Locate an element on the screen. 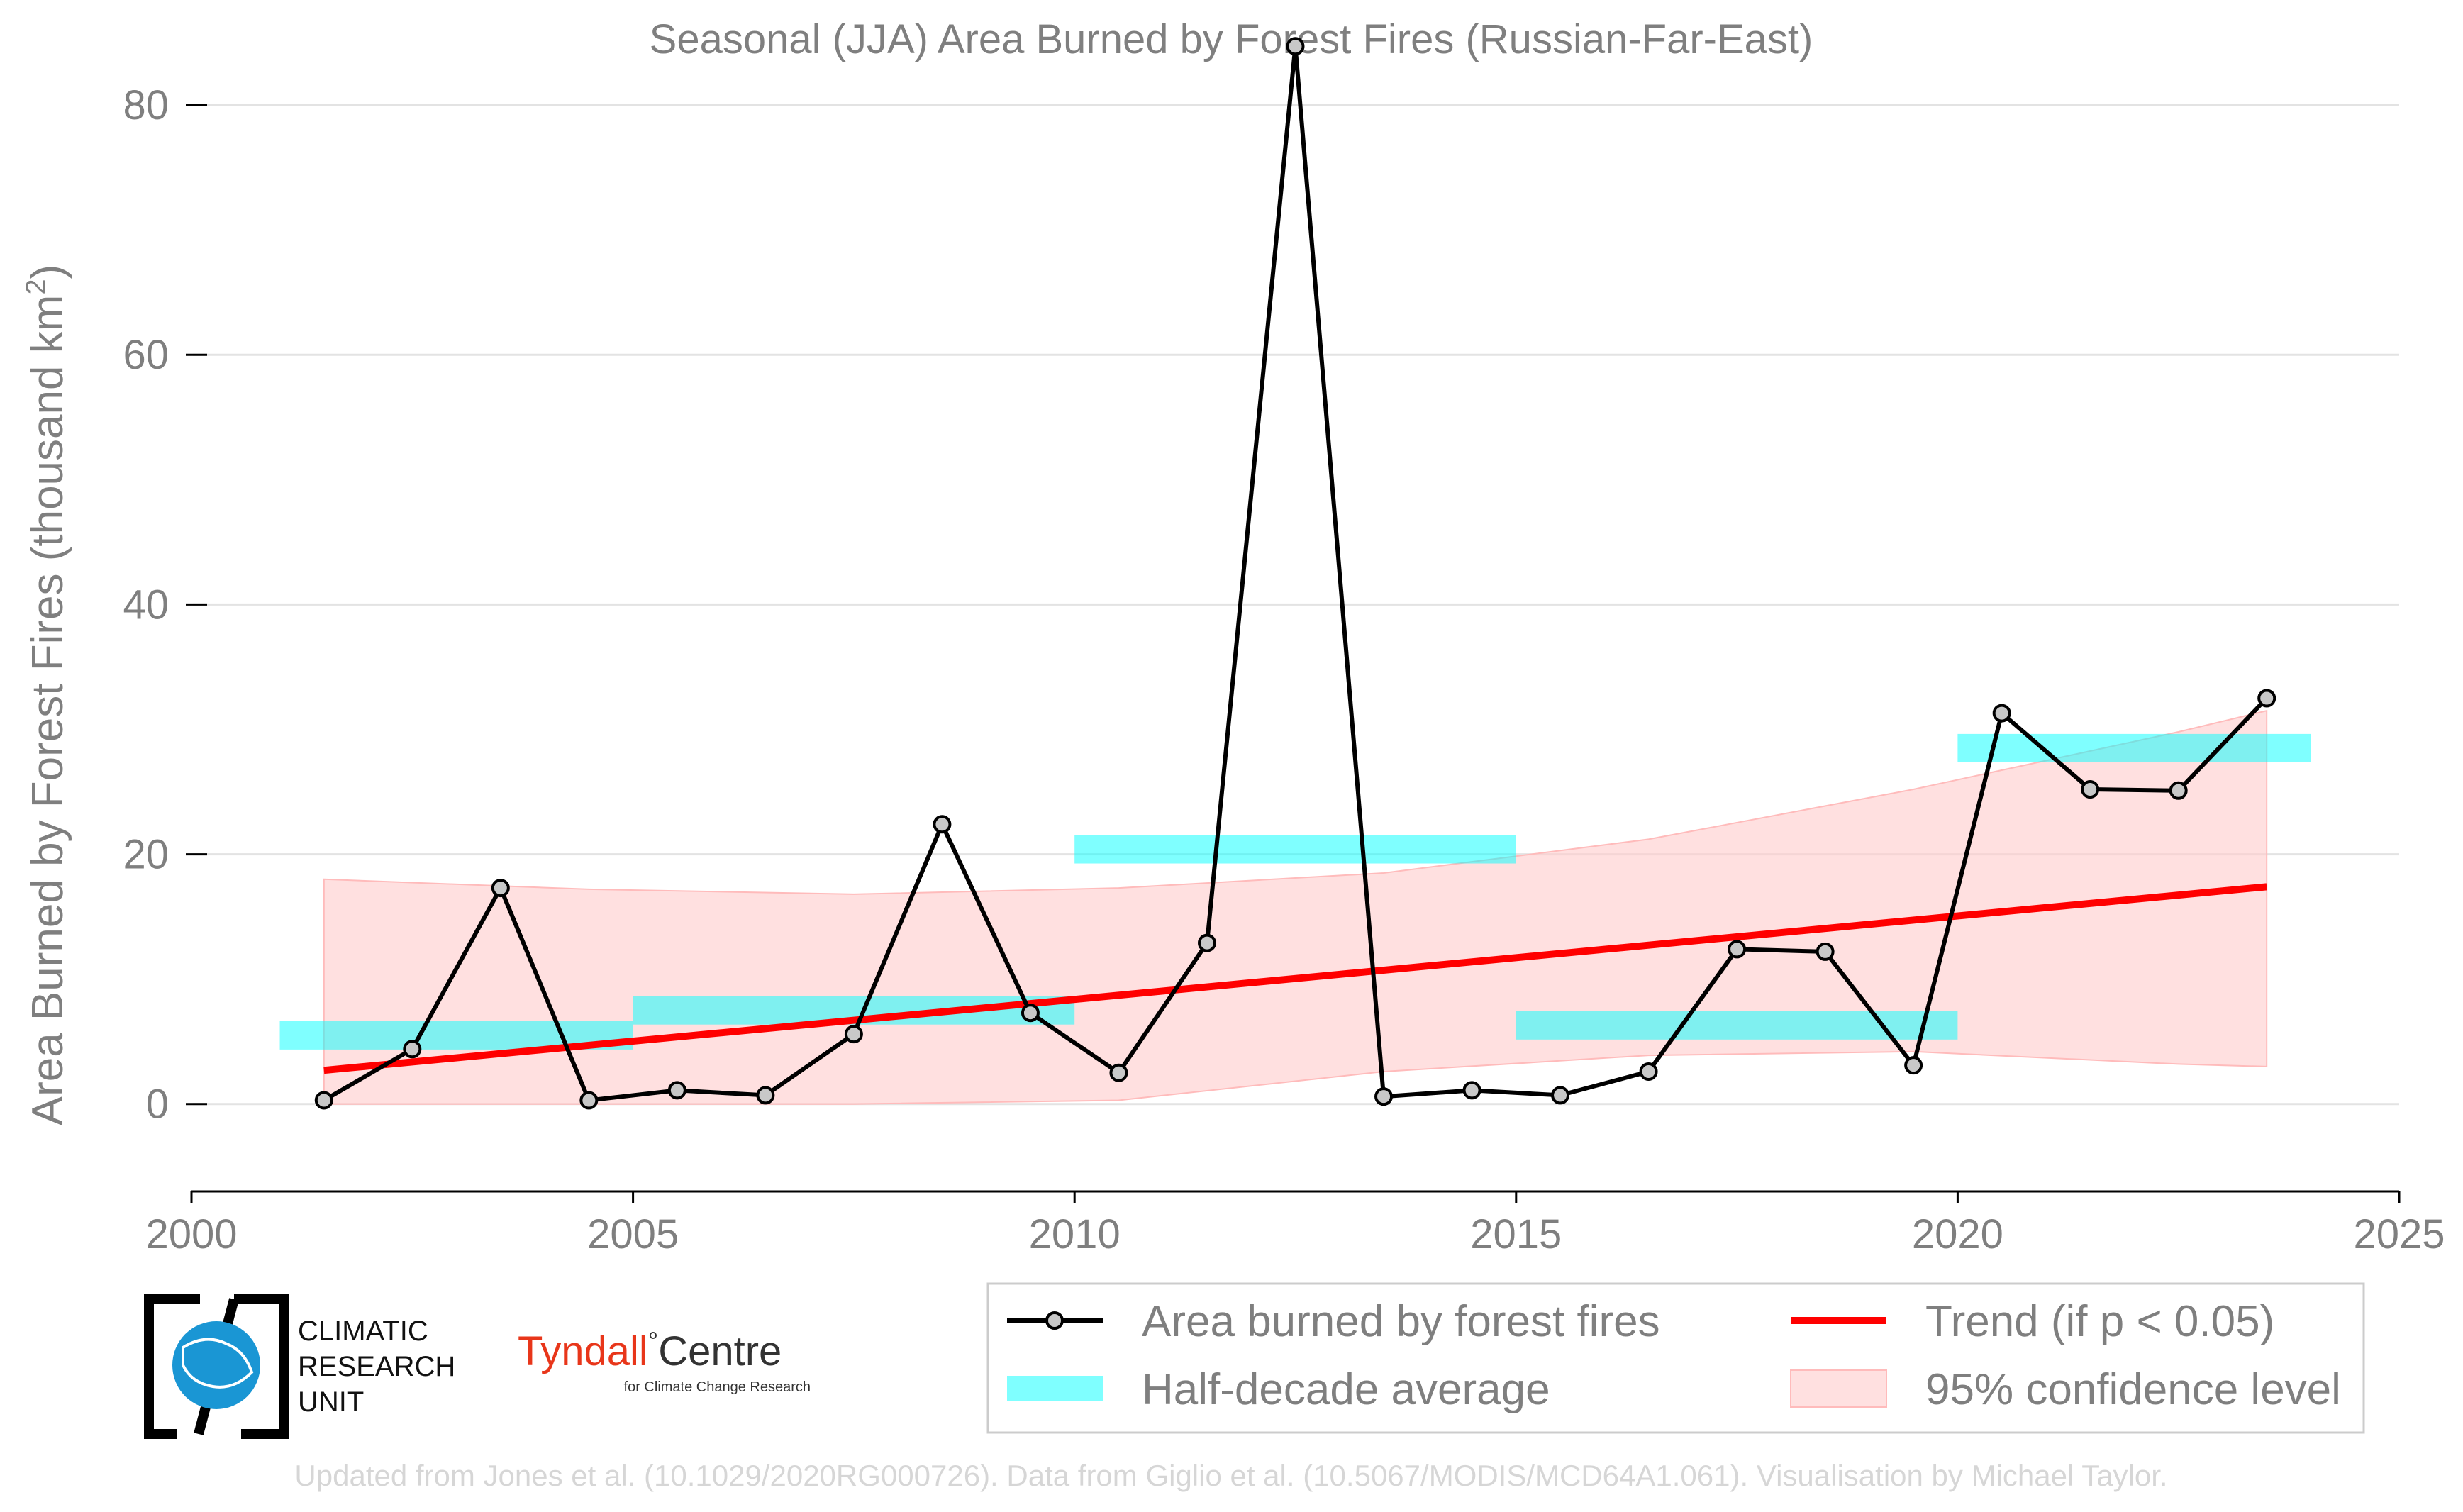 The height and width of the screenshot is (1512, 2463). y-axis-ticks: 0 20 40 60 80 is located at coordinates (165, 605).